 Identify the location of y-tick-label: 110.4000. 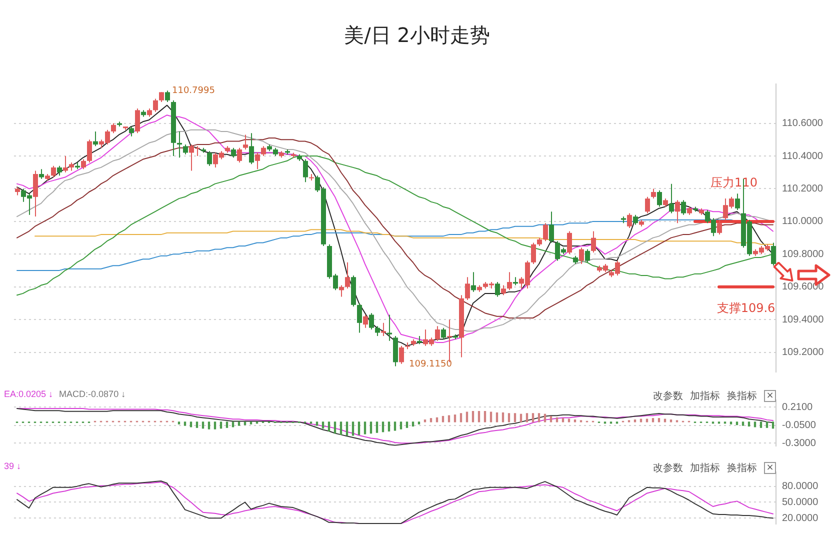
(803, 156).